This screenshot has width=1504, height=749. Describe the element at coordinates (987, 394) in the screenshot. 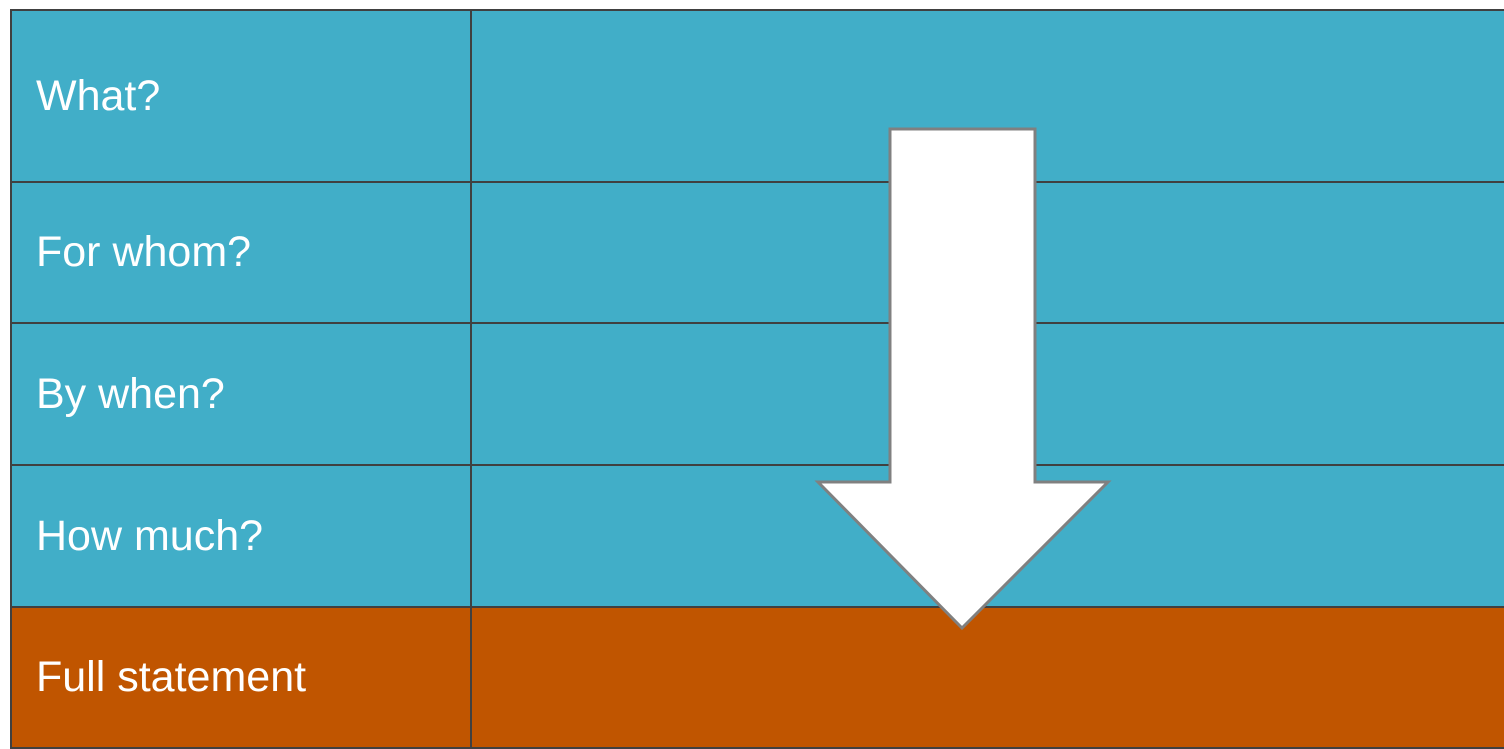

I see `row-value-by-when` at that location.